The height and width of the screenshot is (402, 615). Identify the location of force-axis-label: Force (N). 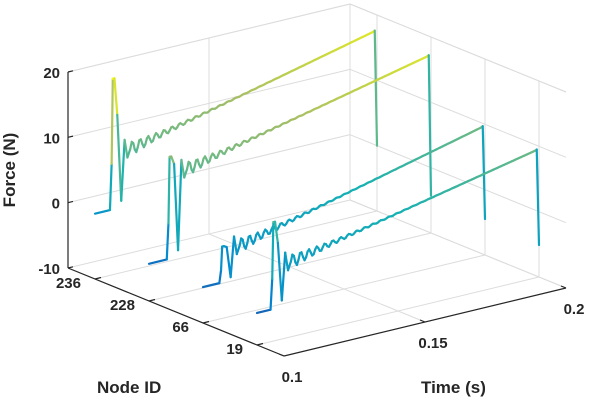
(9, 170).